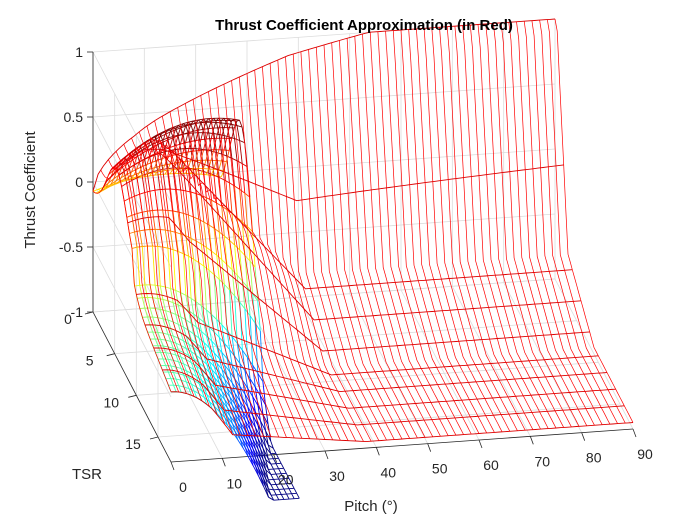 Image resolution: width=700 pixels, height=525 pixels. I want to click on z-tick-label: -0.5, so click(71, 247).